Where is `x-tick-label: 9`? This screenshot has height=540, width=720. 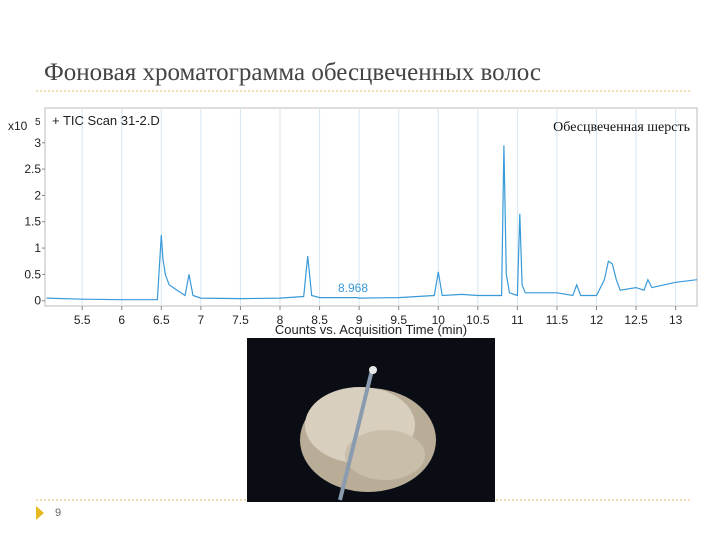
x-tick-label: 9 is located at coordinates (359, 320).